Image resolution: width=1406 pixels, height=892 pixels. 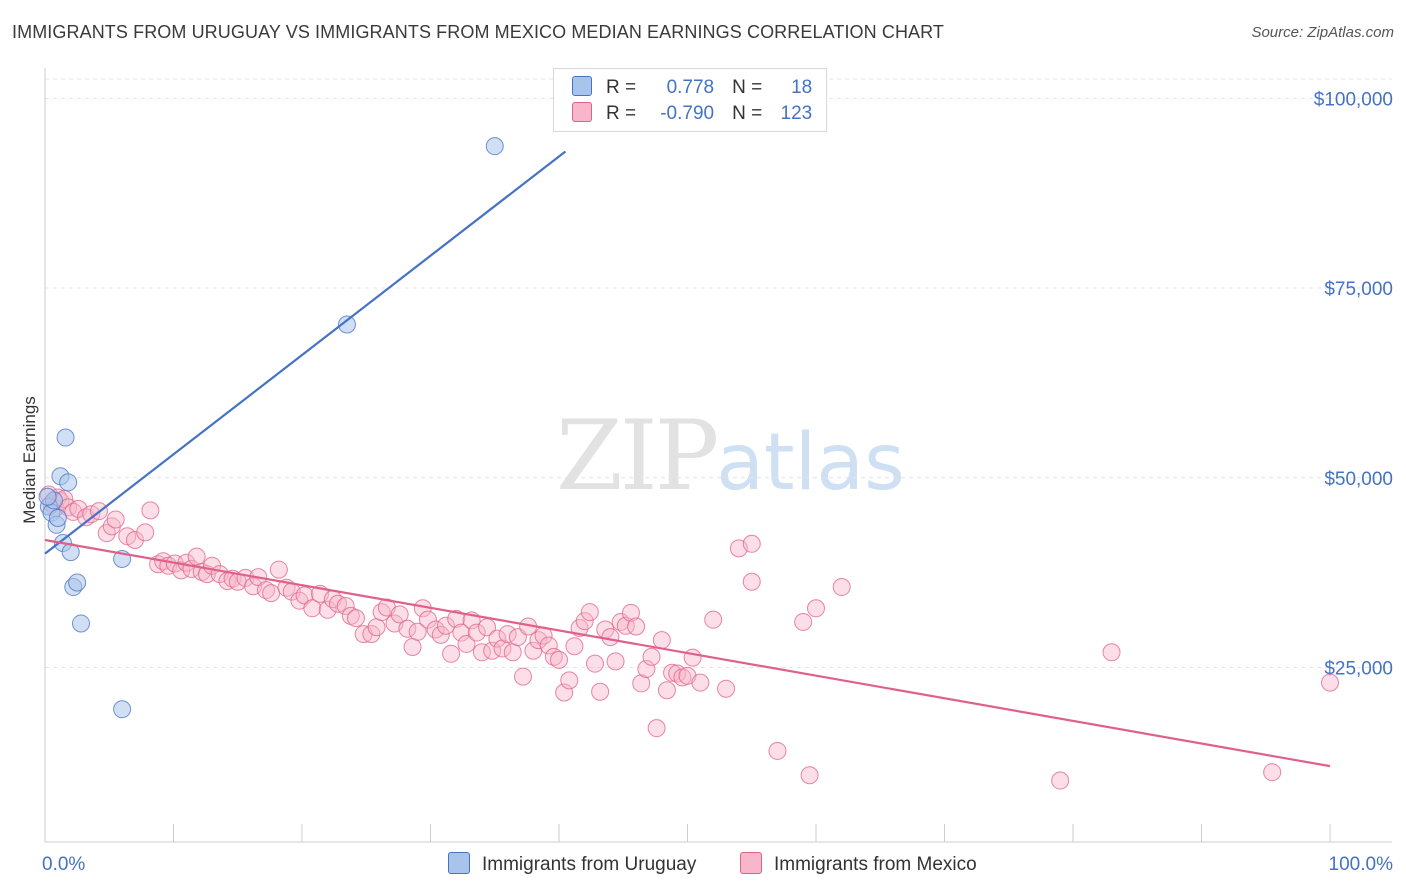 What do you see at coordinates (687, 113) in the screenshot?
I see `legend-r-value: -0.790` at bounding box center [687, 113].